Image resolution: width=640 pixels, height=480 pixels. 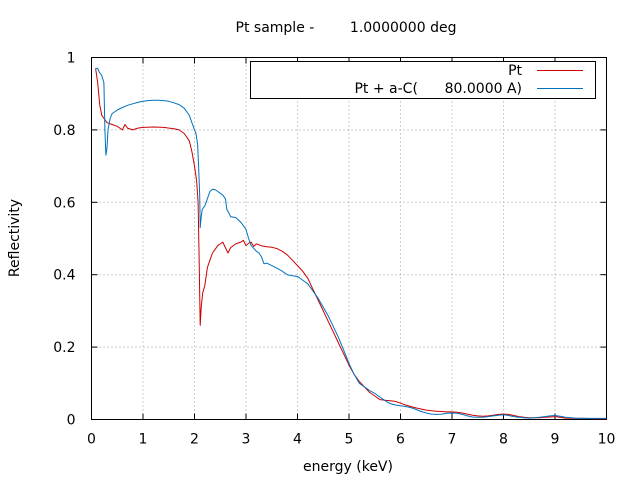 I want to click on y-tick-label: 1, so click(x=71, y=59).